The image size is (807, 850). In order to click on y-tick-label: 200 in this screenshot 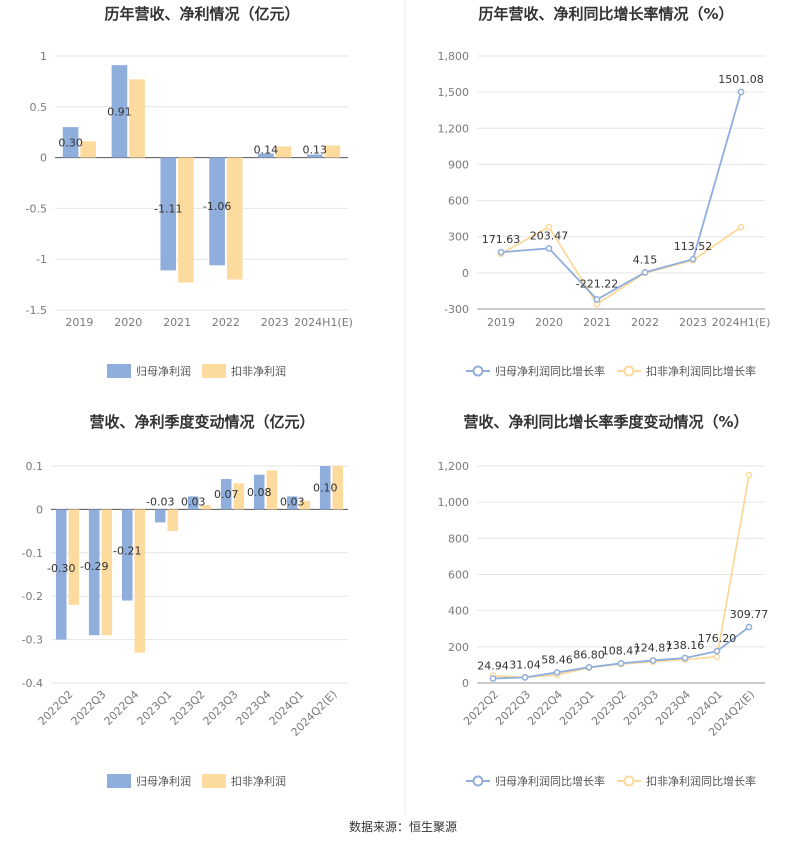, I will do `click(458, 647)`.